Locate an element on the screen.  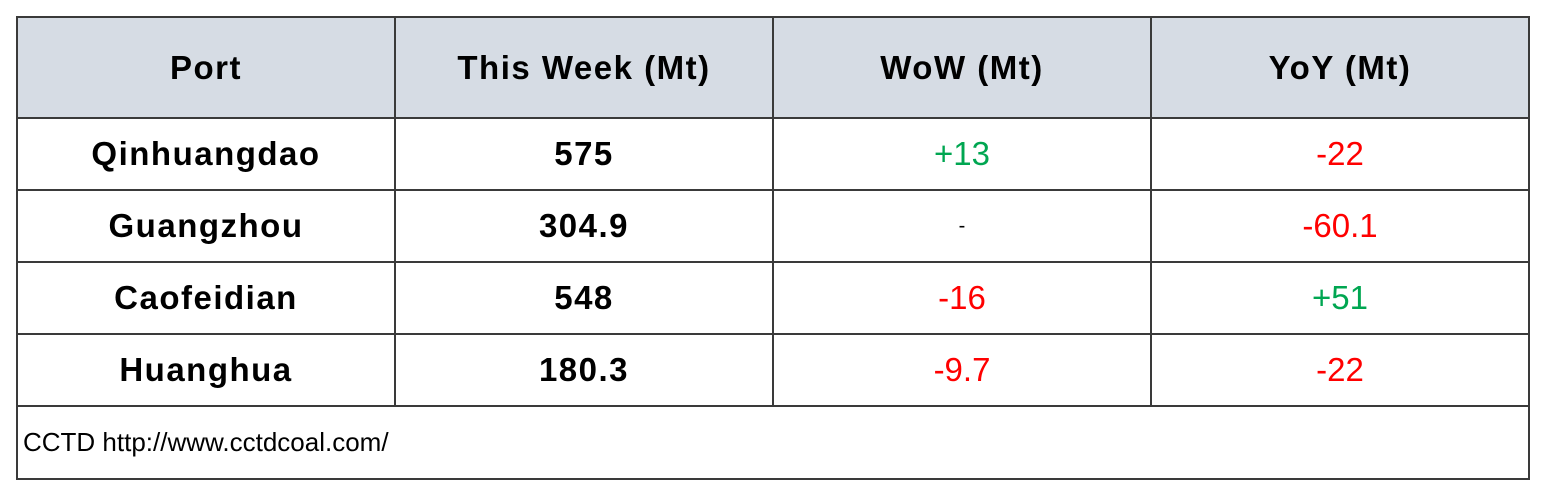
row: Caofeidian 548 -16 +51 is located at coordinates (773, 298).